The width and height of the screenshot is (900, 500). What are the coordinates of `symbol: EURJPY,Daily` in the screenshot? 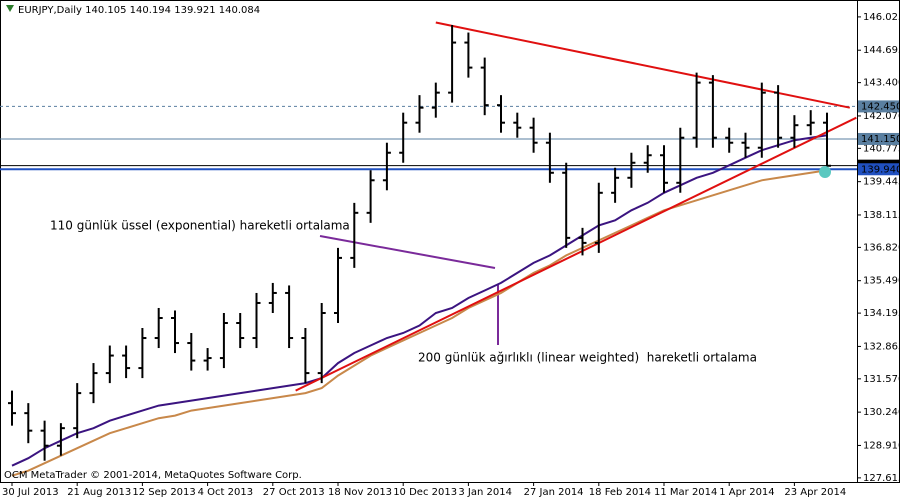 It's located at (50, 10).